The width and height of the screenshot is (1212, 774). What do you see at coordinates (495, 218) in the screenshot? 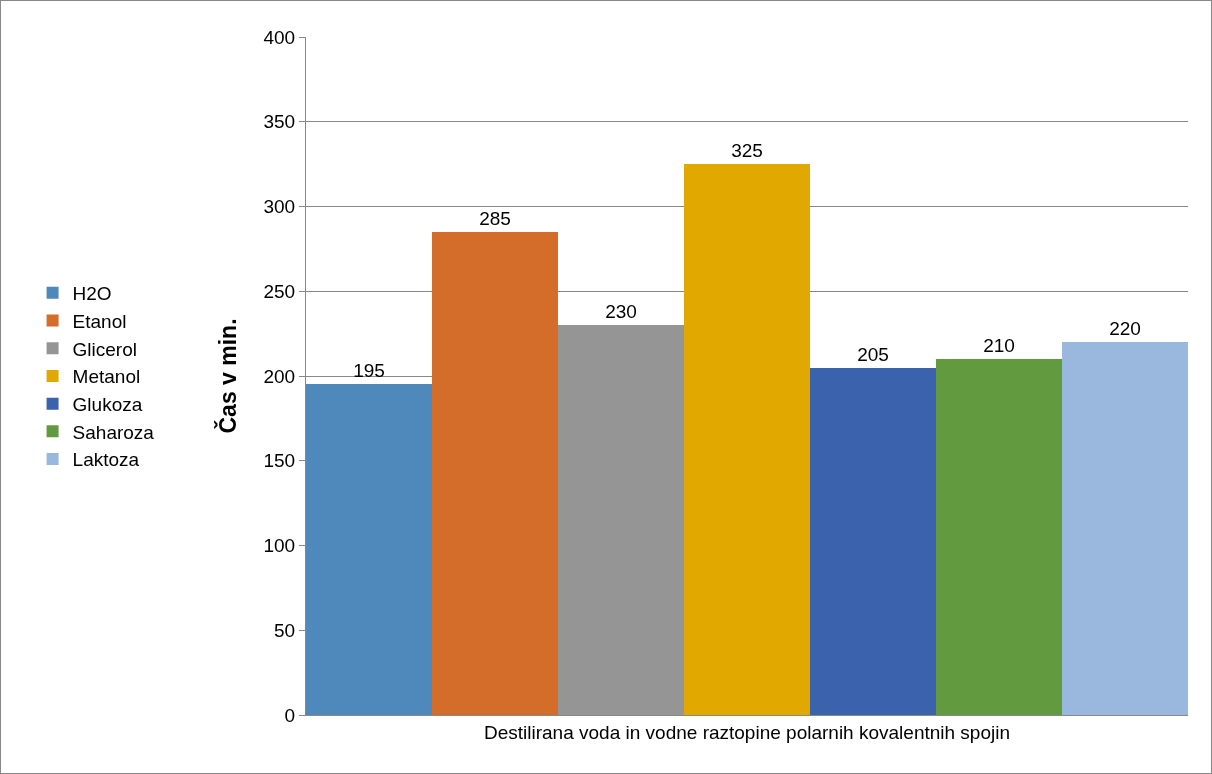
I see `data-label: 285` at bounding box center [495, 218].